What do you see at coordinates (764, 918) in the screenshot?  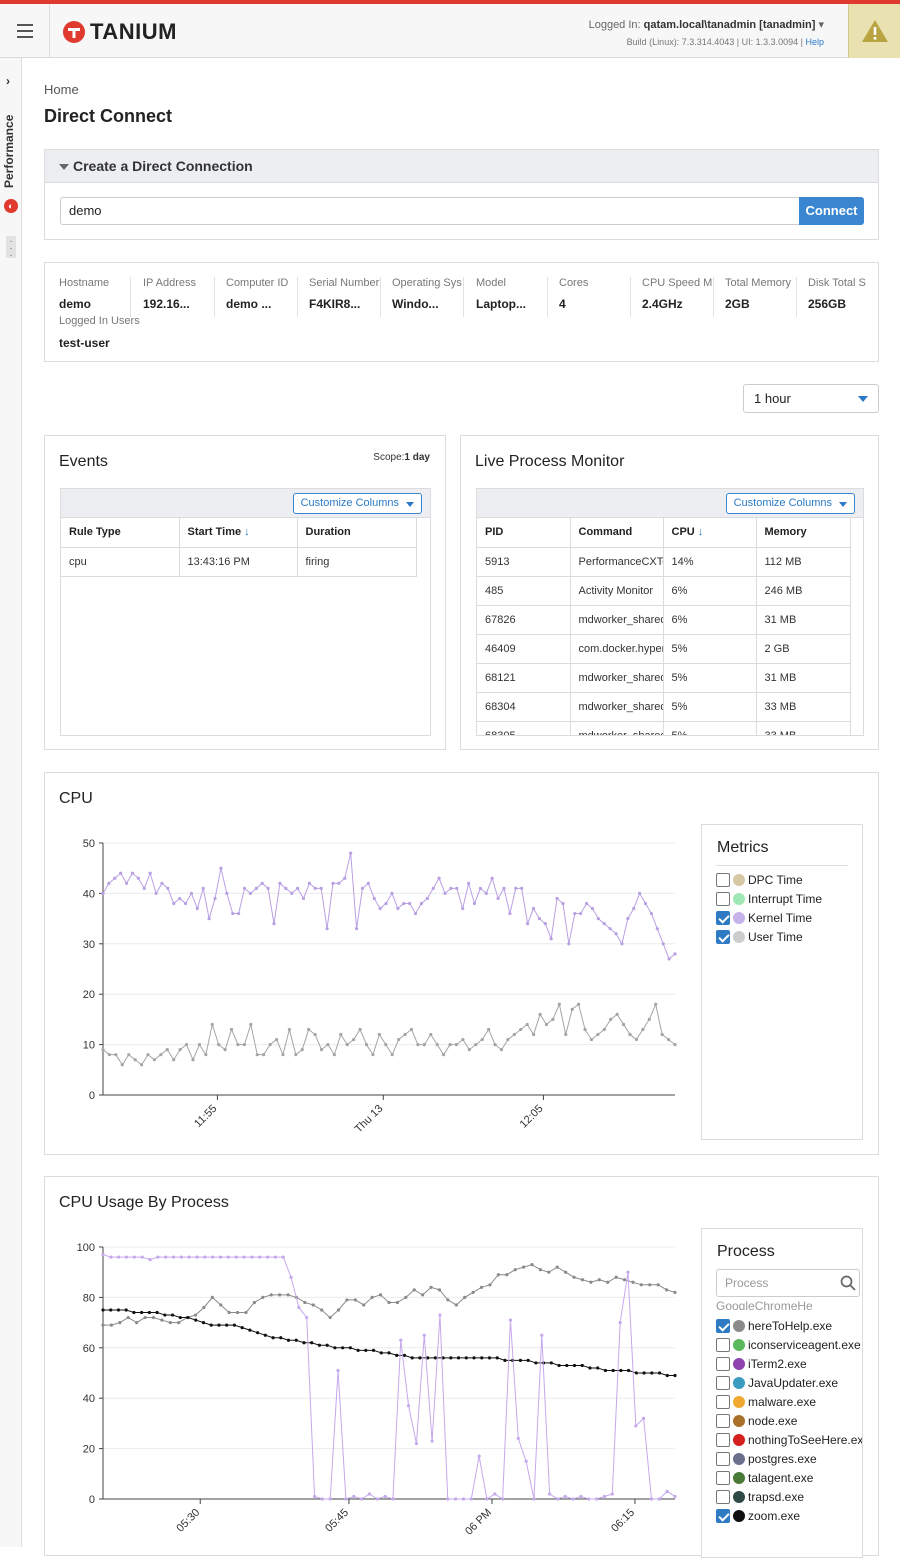 I see `legend-item: Kernel Time` at bounding box center [764, 918].